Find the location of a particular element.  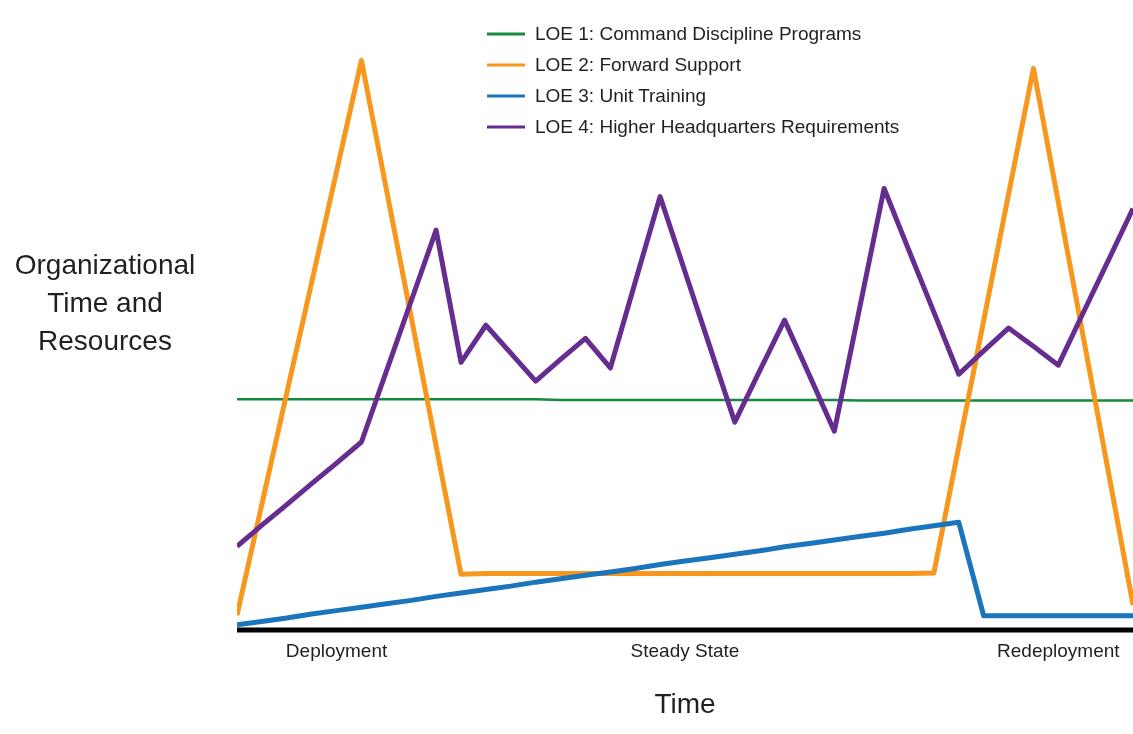

legend-label: LOE 2: Forward Support is located at coordinates (638, 64).